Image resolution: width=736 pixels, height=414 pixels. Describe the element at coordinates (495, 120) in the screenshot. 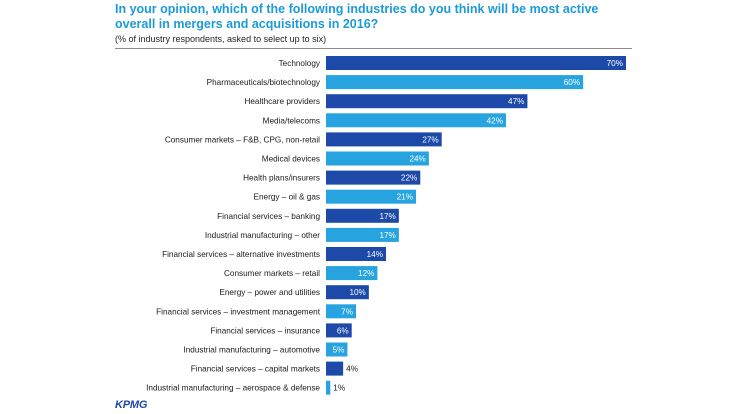

I see `value-label: 42%` at that location.